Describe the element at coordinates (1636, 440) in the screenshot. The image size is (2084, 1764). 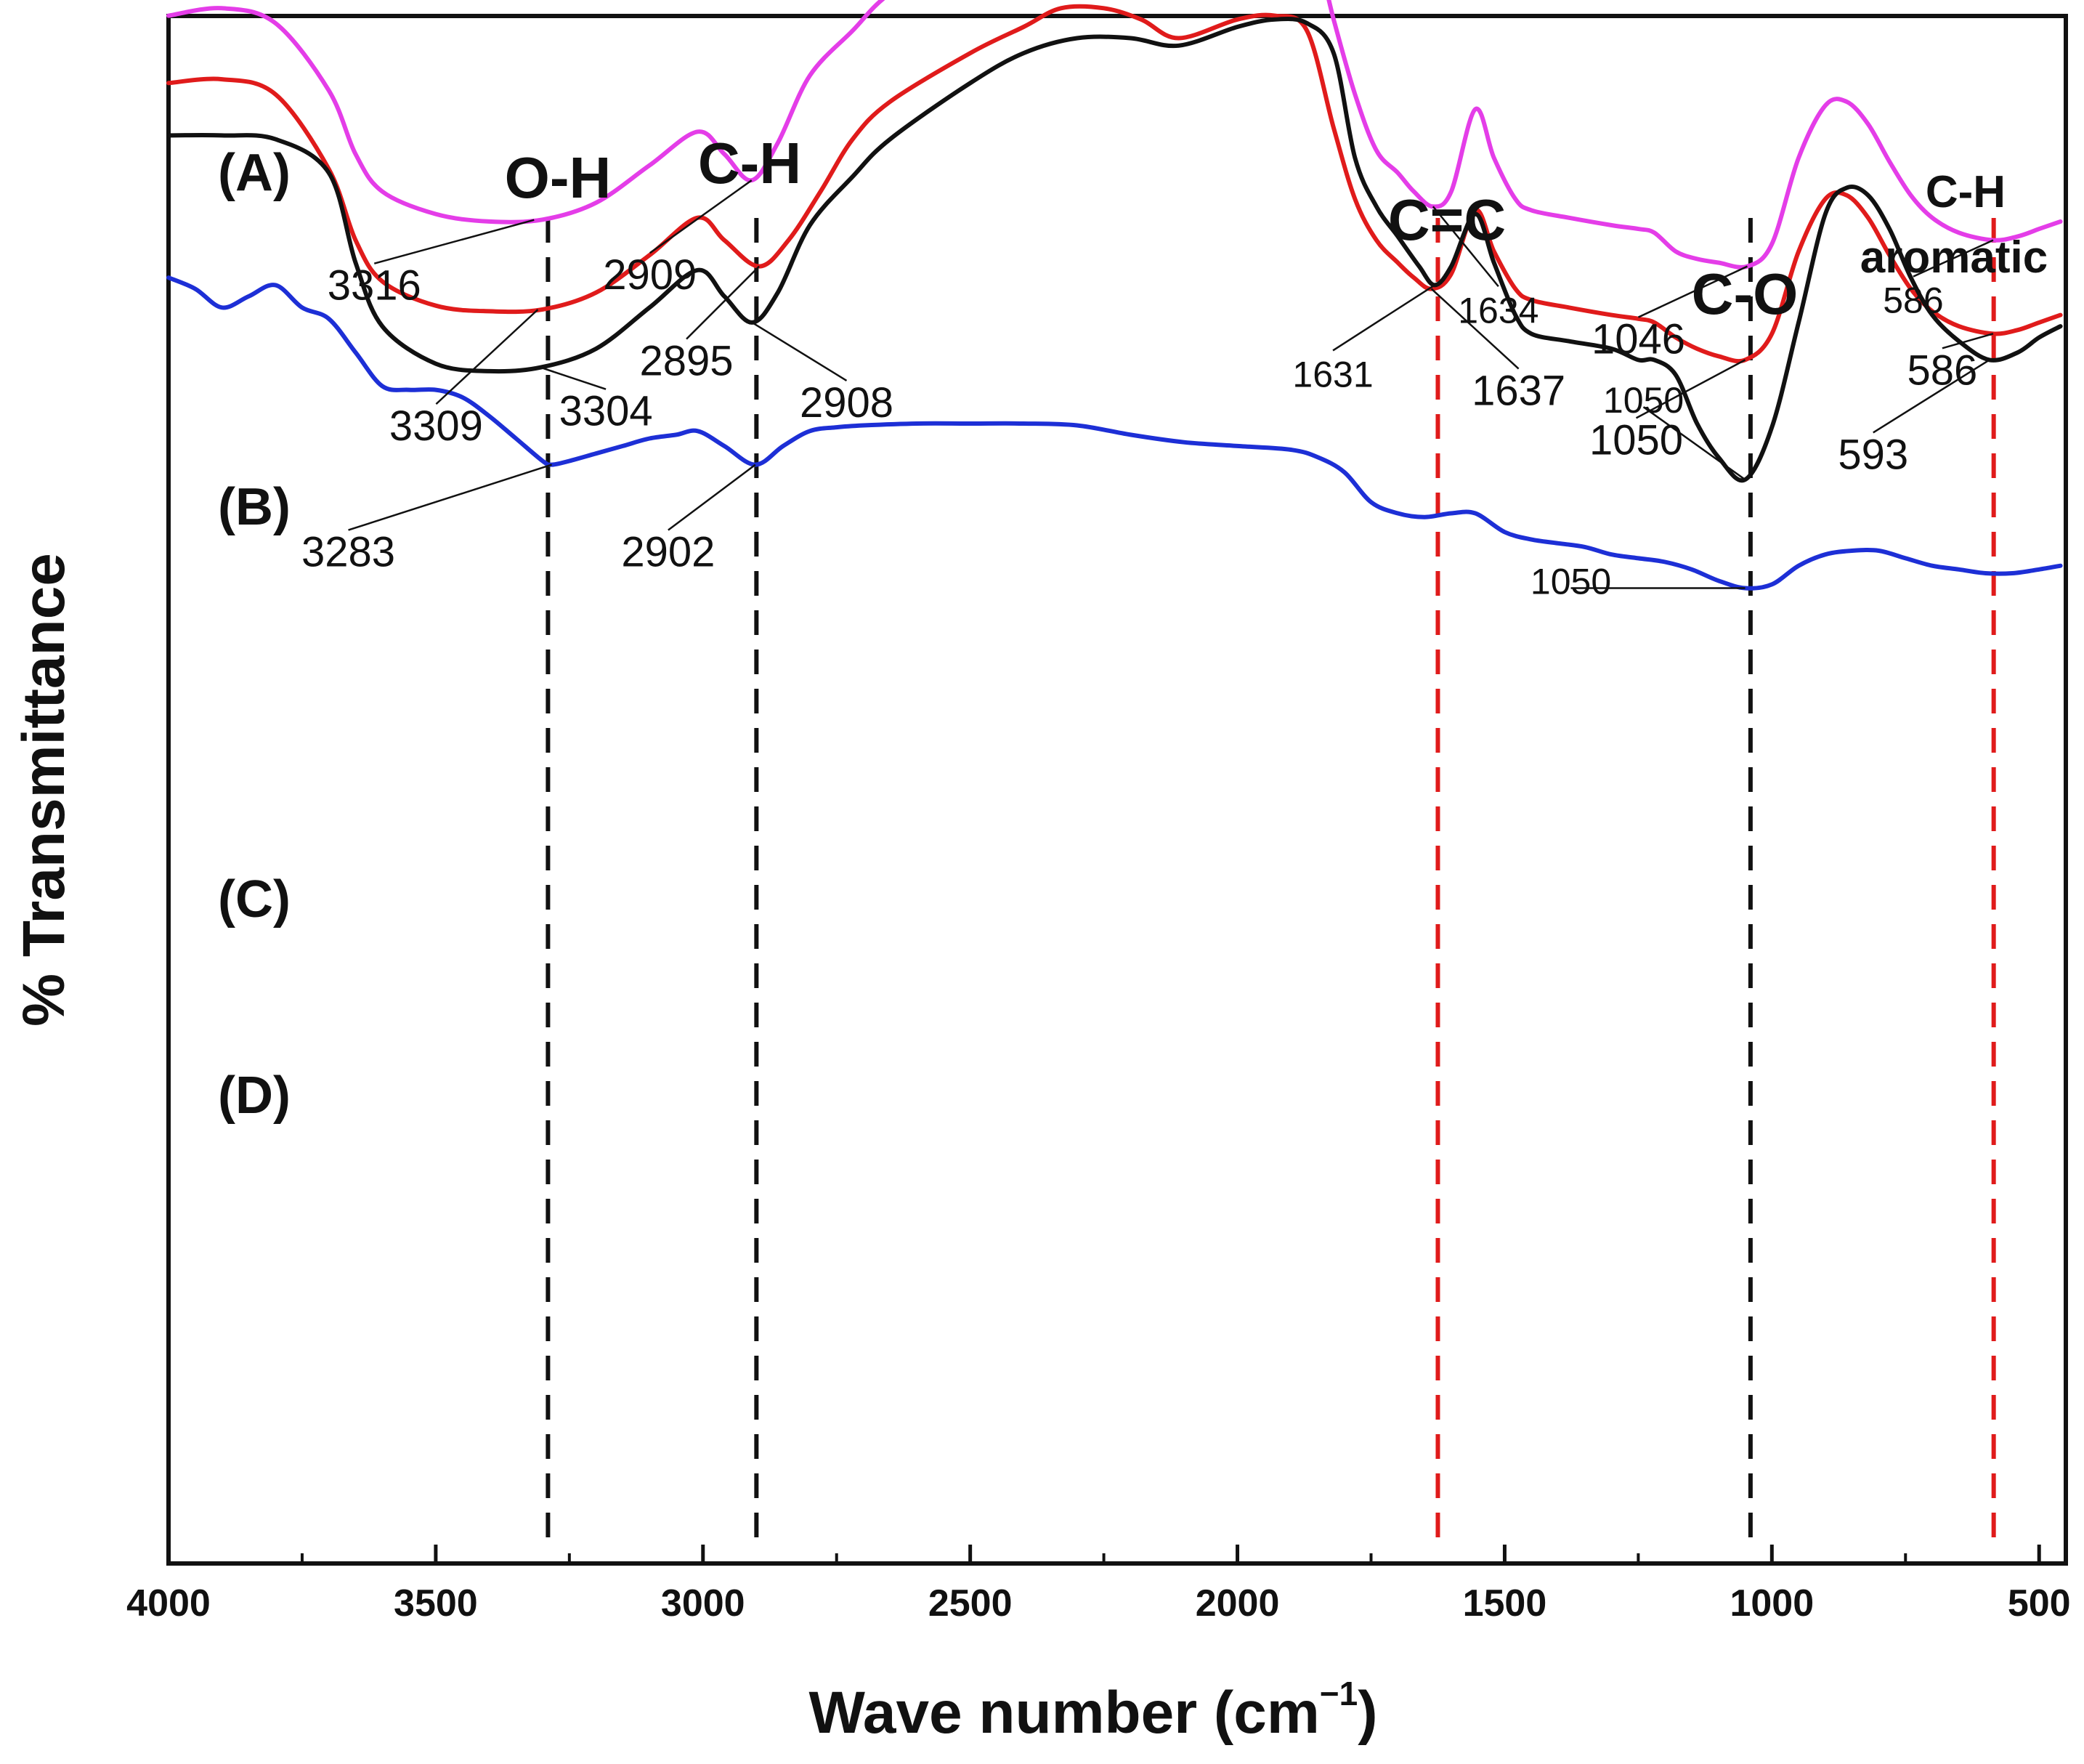
I see `peak-label-b-1050: 1050` at that location.